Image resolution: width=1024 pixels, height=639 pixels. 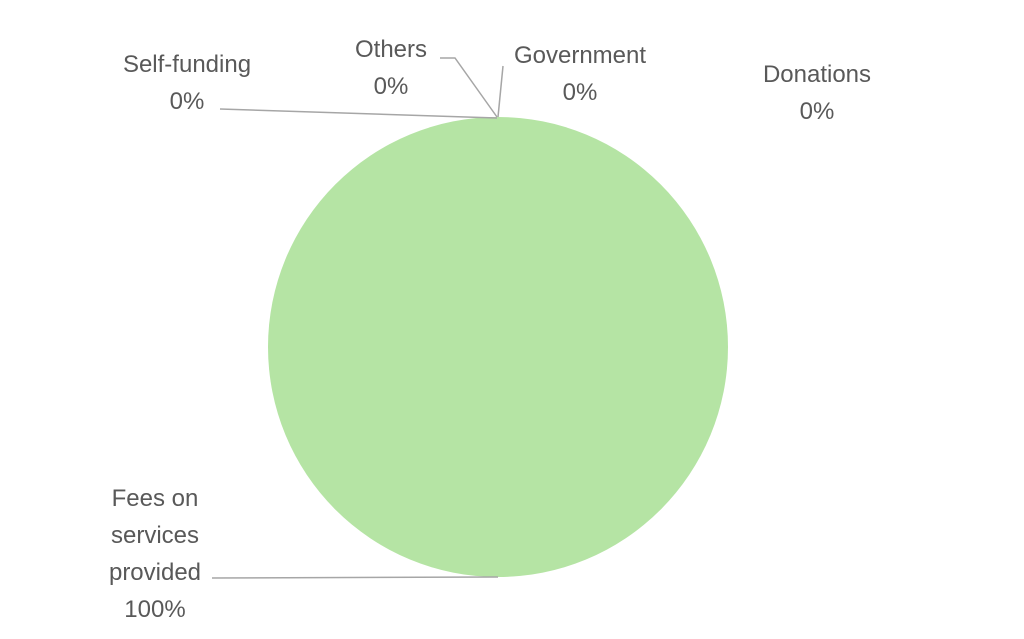 What do you see at coordinates (154, 609) in the screenshot?
I see `slice-value-label: 100%` at bounding box center [154, 609].